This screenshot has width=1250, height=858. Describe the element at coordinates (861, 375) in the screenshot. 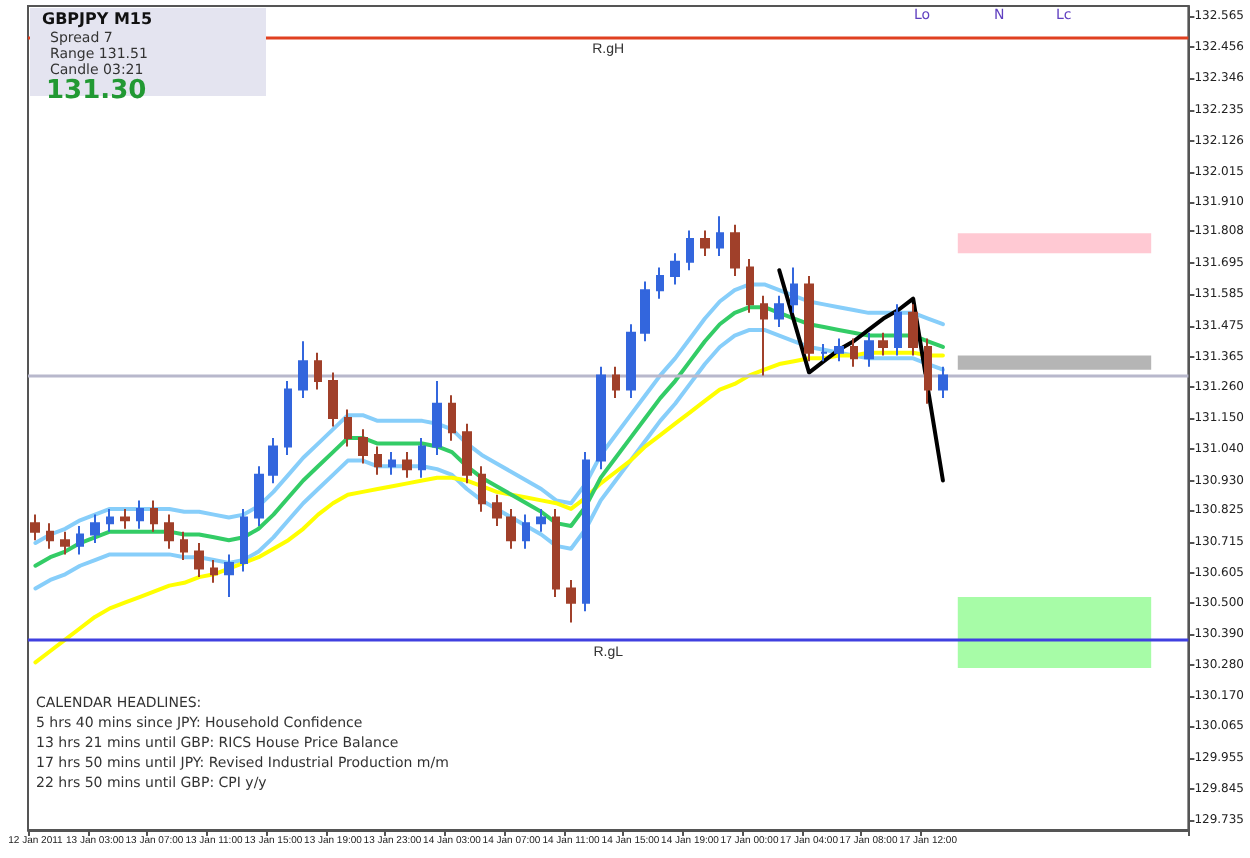

I see `line-series` at that location.